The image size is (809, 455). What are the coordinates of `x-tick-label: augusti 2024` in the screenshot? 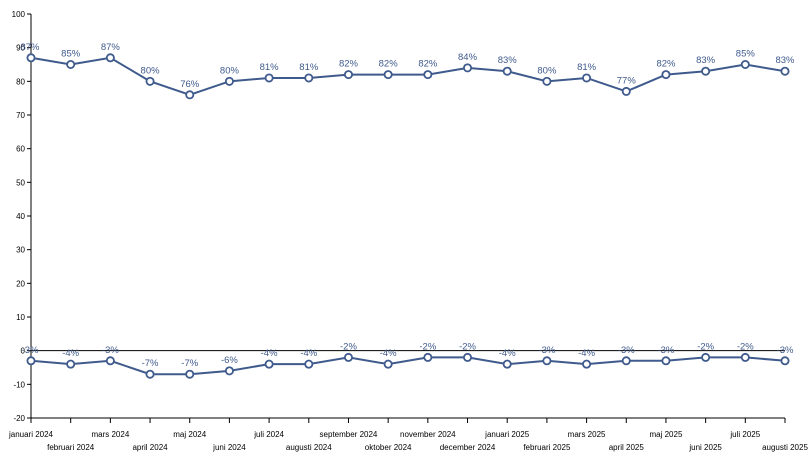 It's located at (309, 447).